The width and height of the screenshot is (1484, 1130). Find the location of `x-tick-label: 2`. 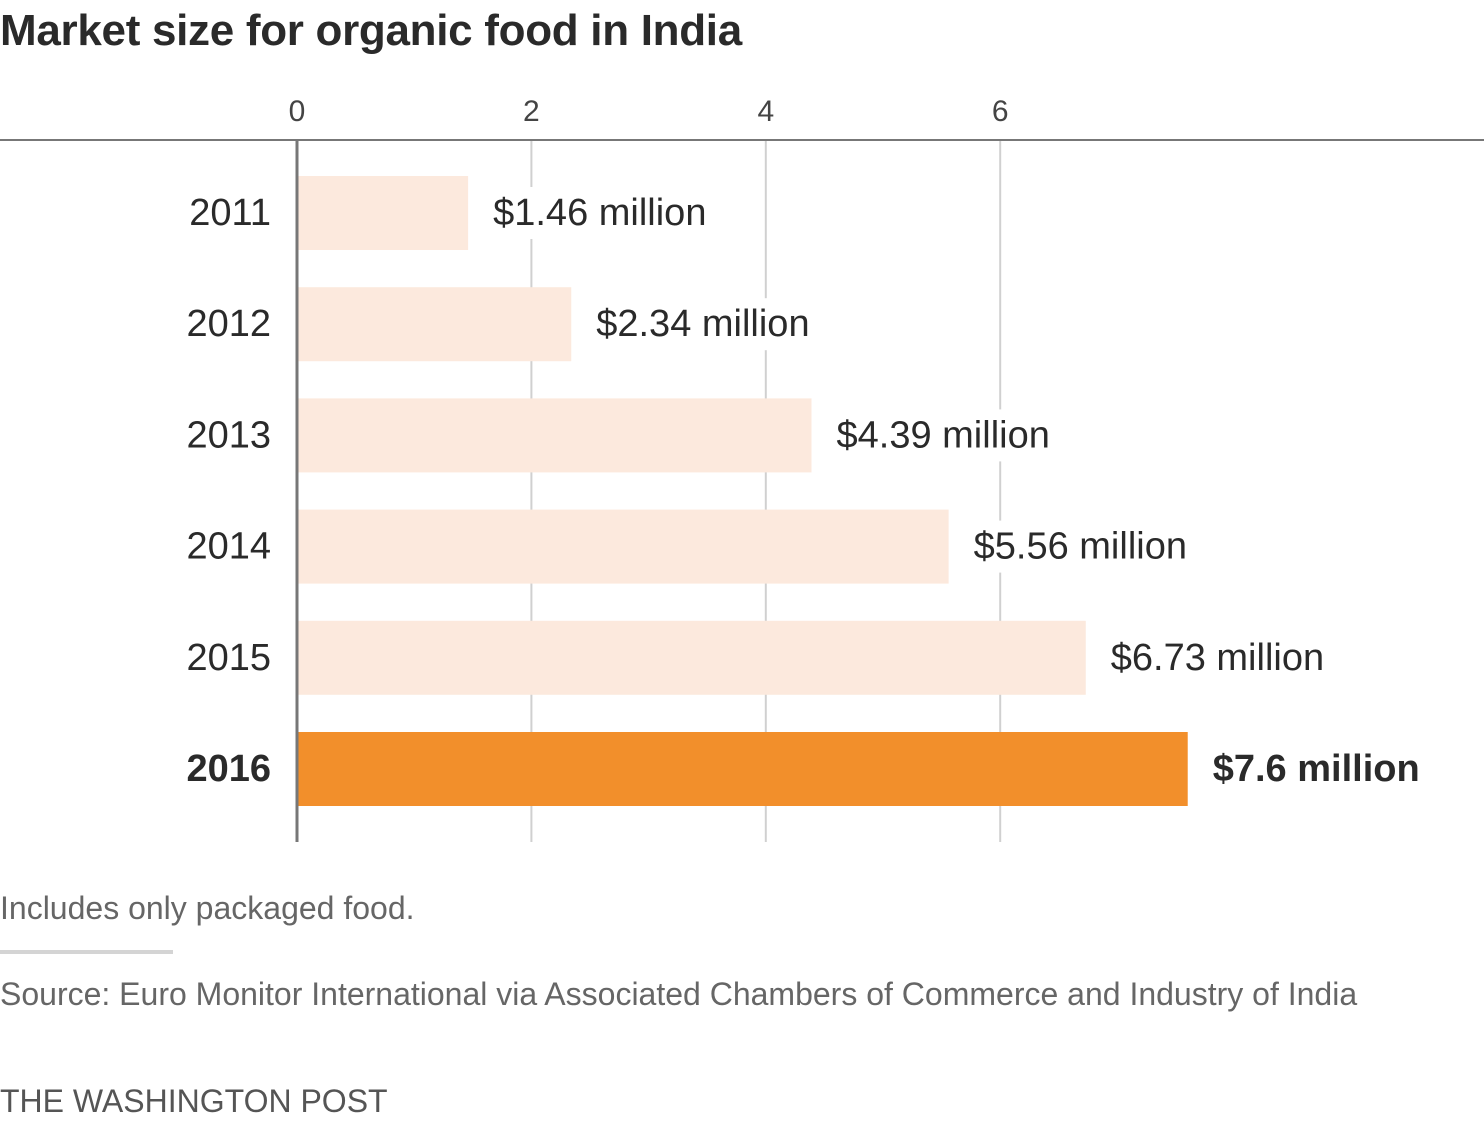

x-tick-label: 2 is located at coordinates (531, 111).